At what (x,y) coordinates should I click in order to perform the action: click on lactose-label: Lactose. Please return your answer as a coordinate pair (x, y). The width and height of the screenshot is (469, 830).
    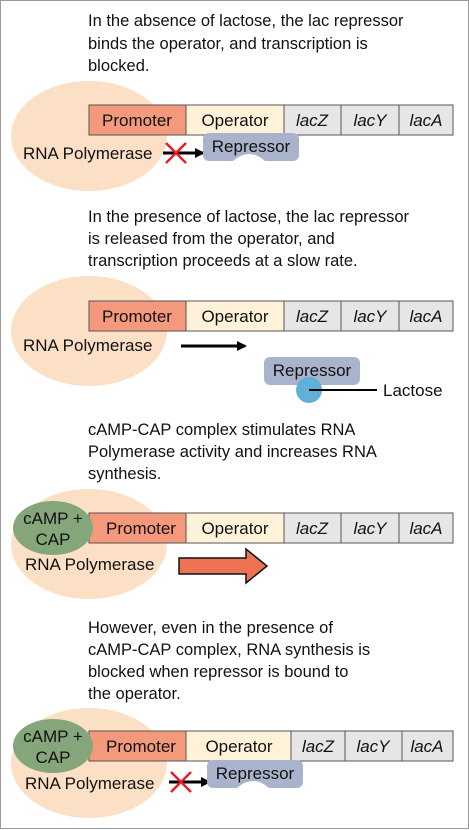
    Looking at the image, I should click on (413, 390).